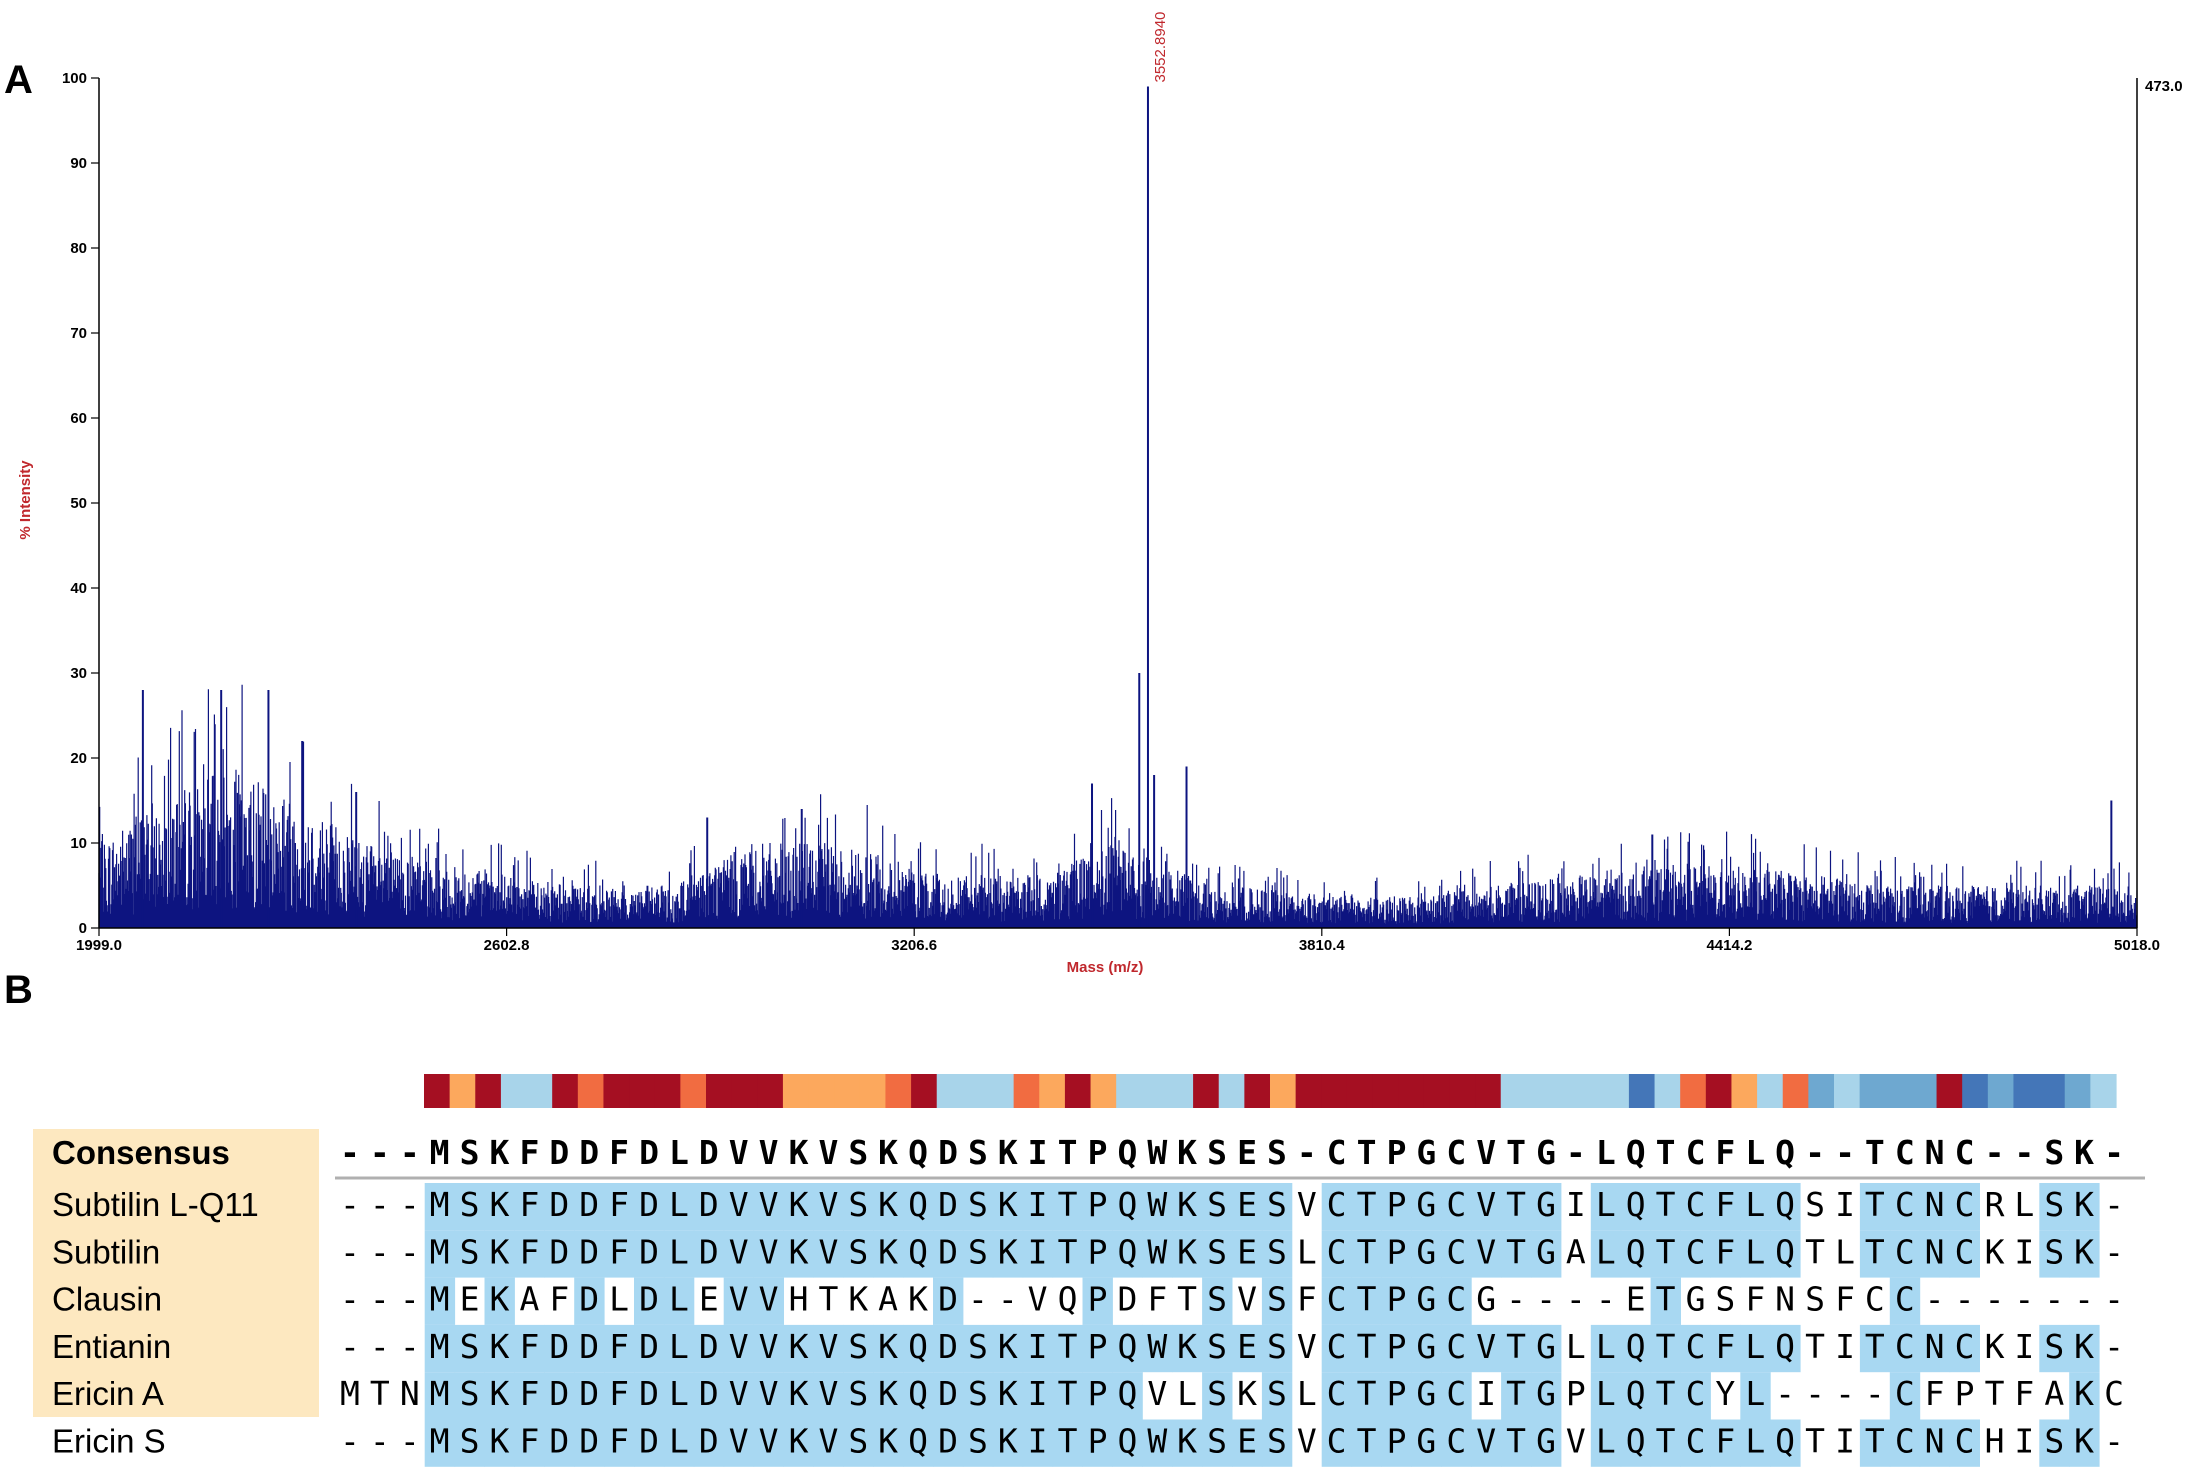  What do you see at coordinates (1875, 1152) in the screenshot?
I see `consensus-residue: T` at bounding box center [1875, 1152].